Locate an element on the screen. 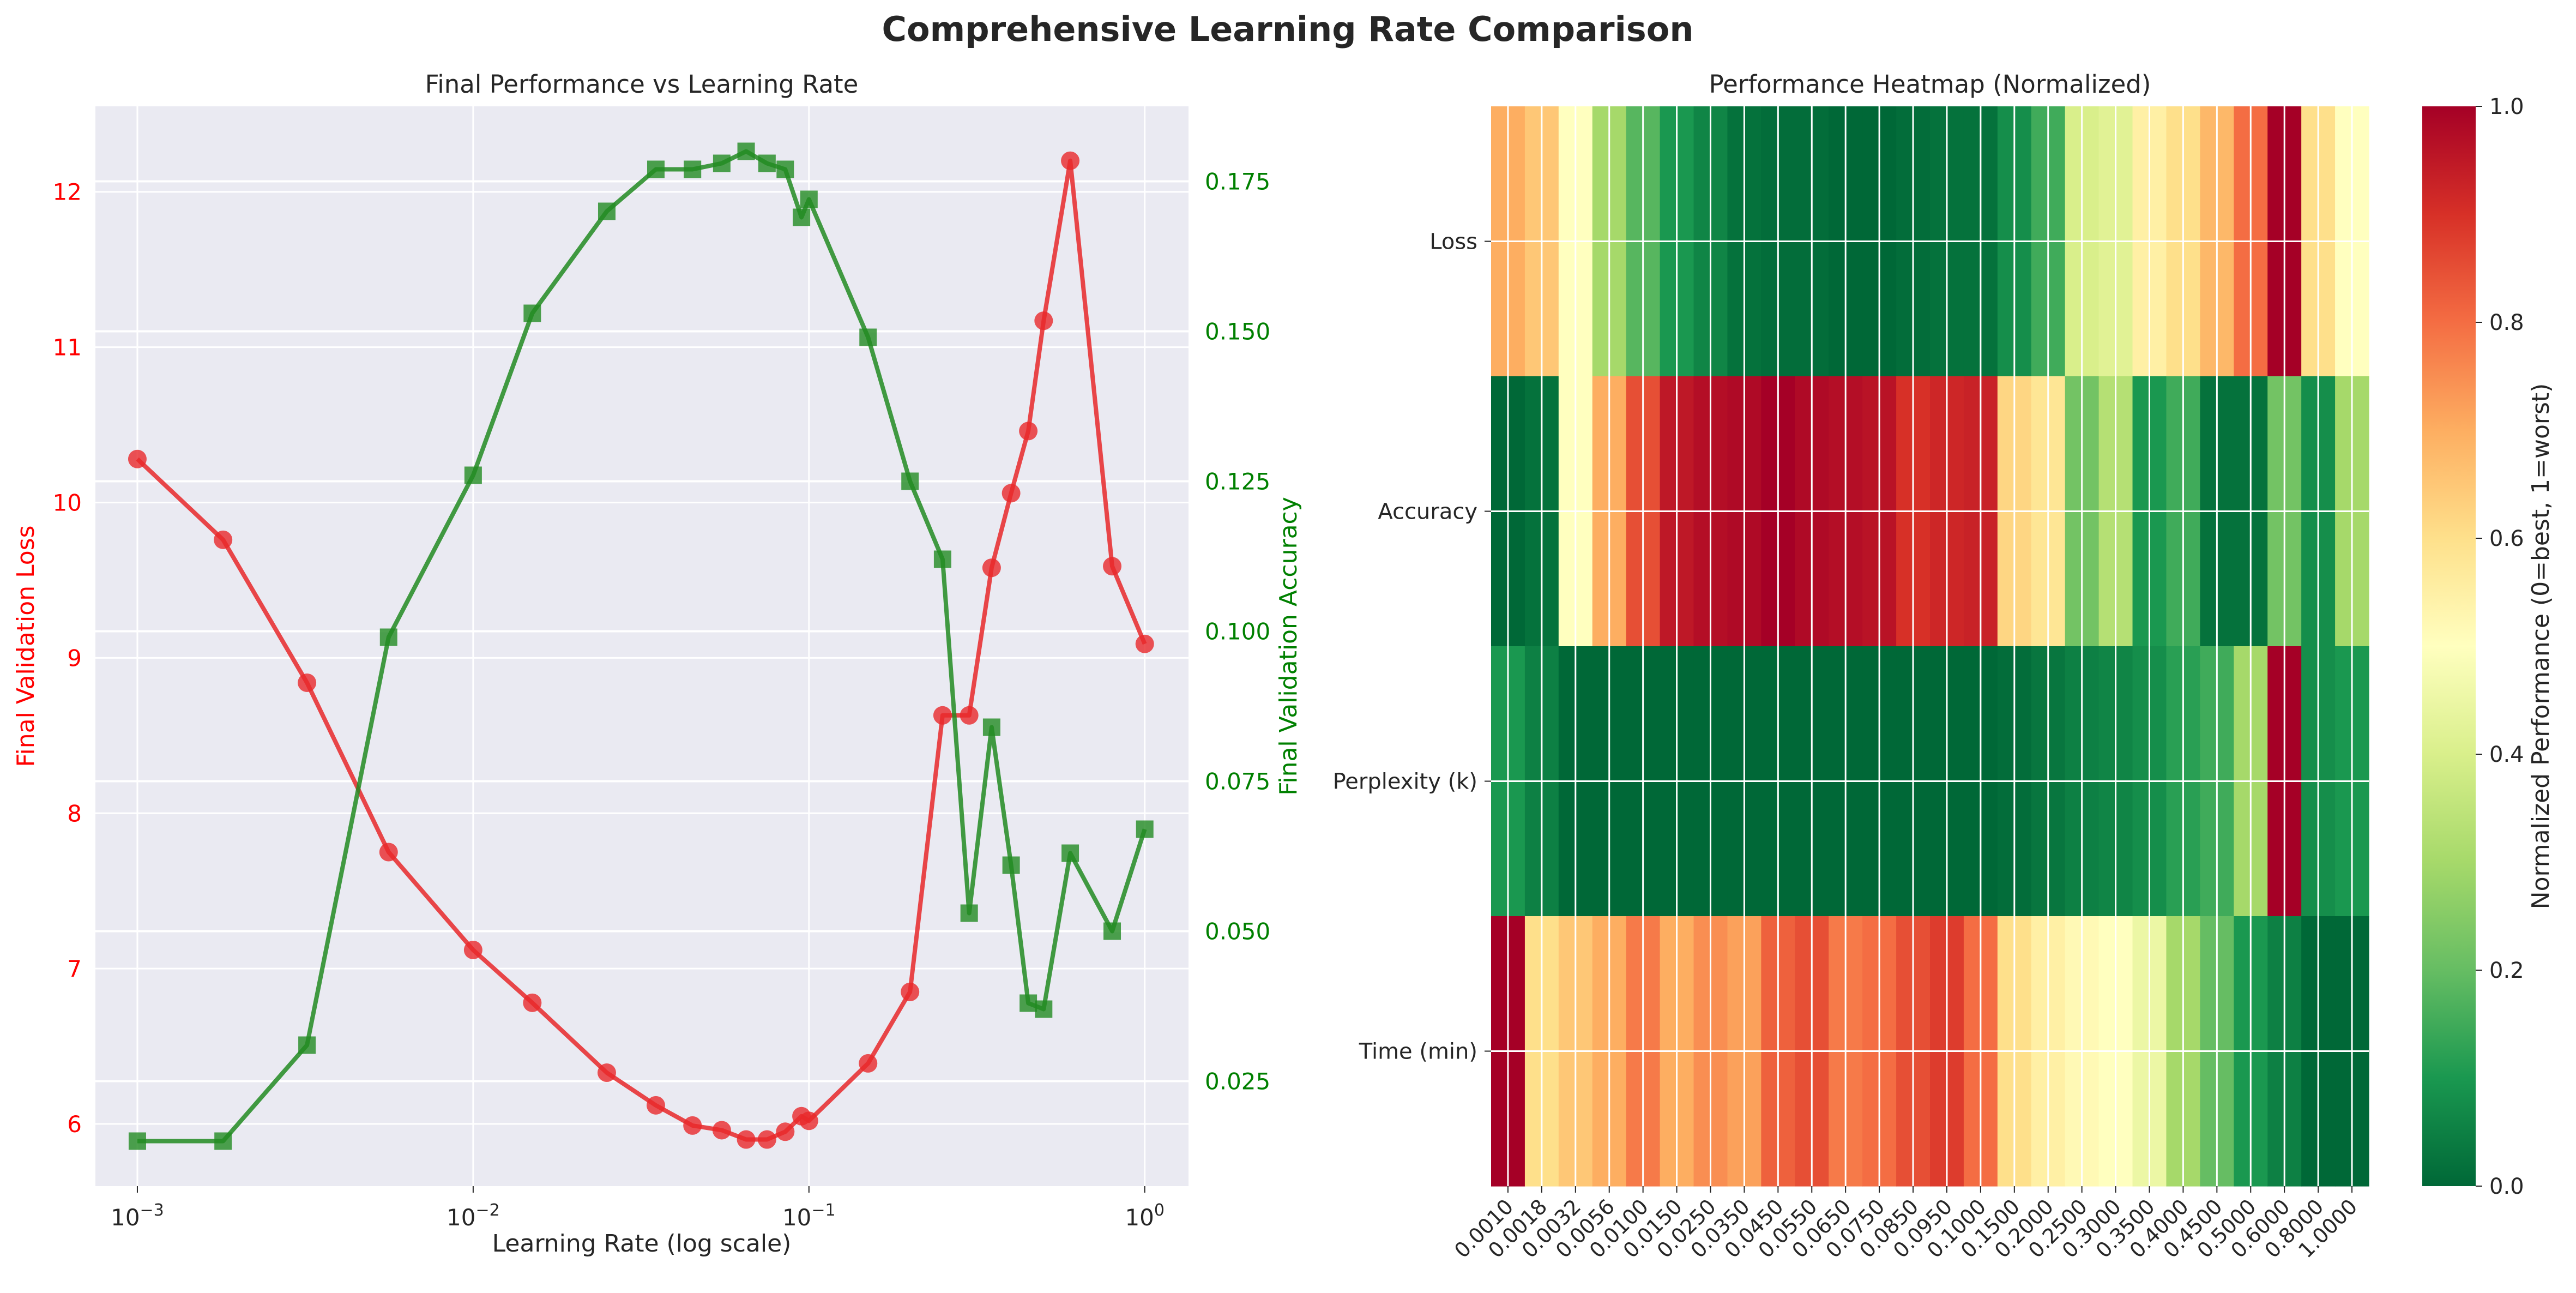  right-y-tick-label: 0.100 is located at coordinates (1237, 631).